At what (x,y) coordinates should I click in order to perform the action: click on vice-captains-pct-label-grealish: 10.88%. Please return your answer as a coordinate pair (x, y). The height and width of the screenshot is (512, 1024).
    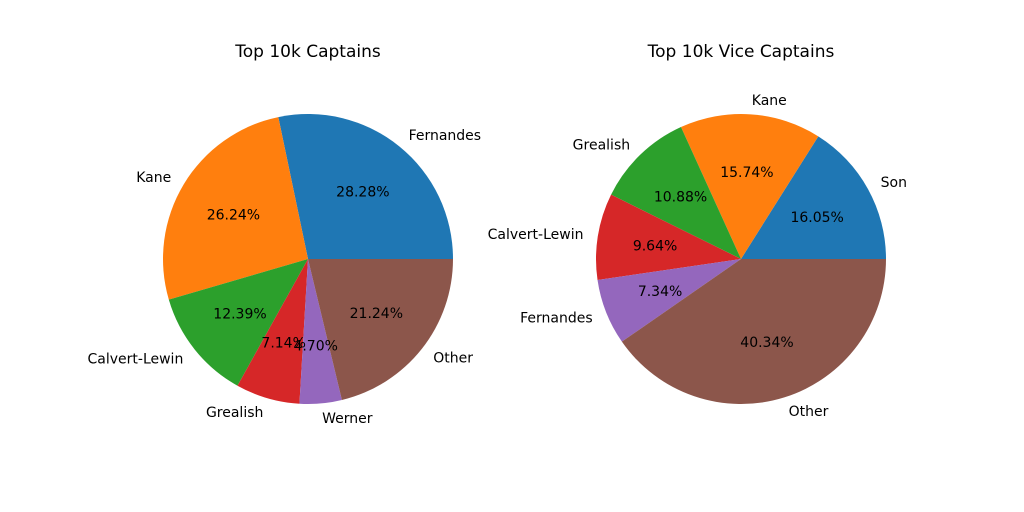
    Looking at the image, I should click on (680, 197).